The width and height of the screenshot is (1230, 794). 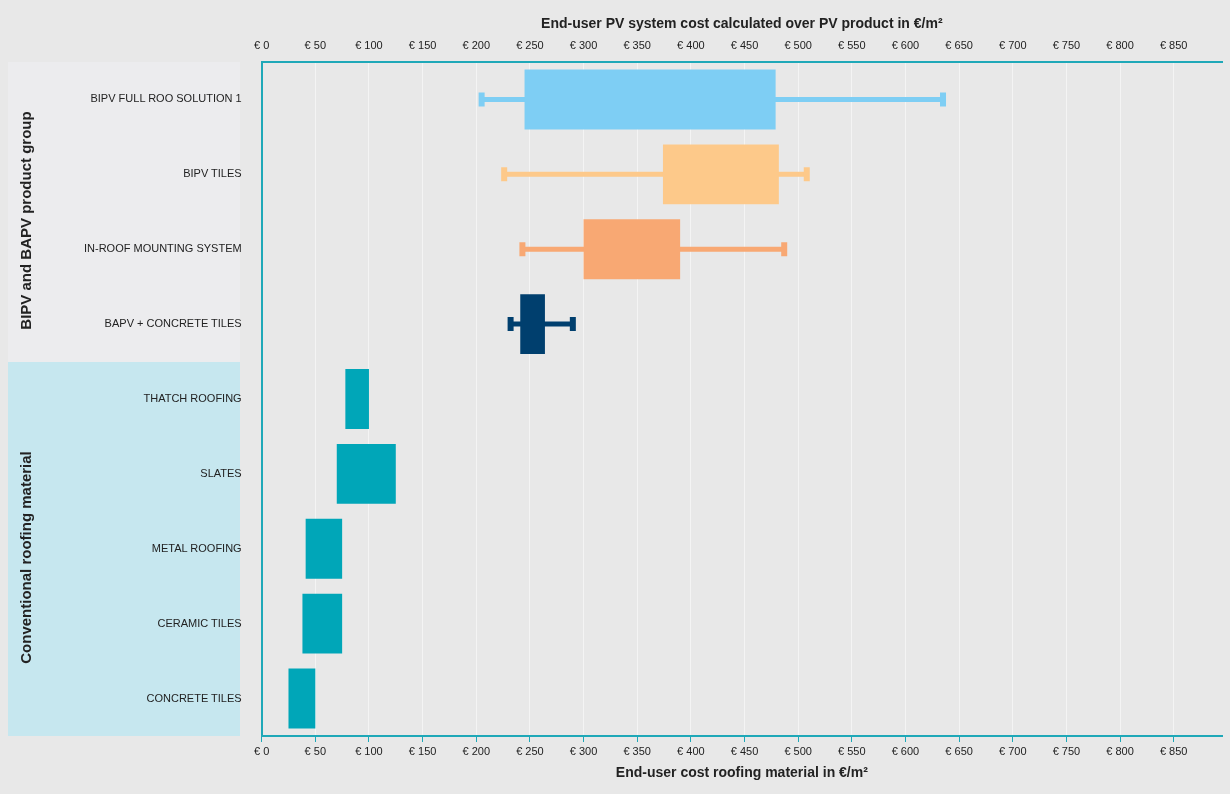 I want to click on x2-tick-label: € 600, so click(x=905, y=45).